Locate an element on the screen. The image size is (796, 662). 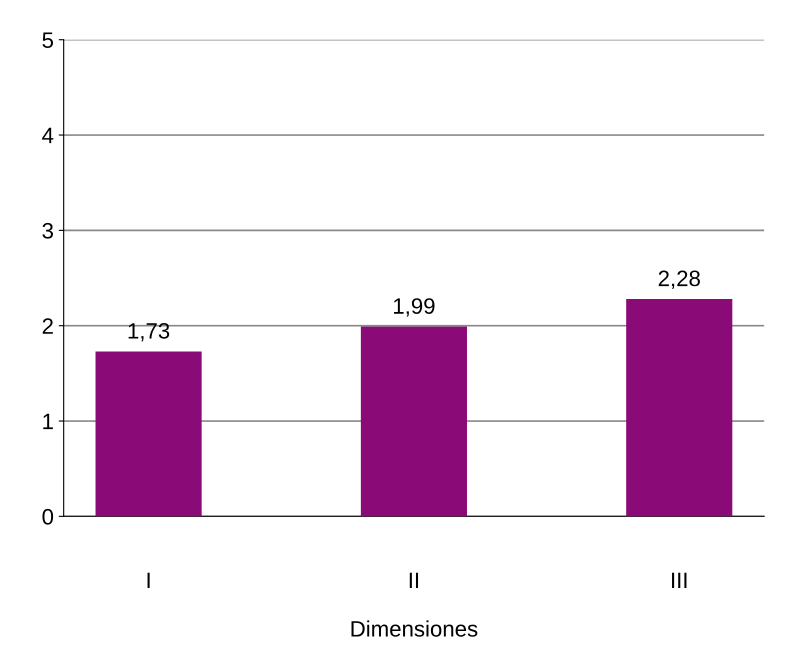
data-label: 1,73 is located at coordinates (149, 332).